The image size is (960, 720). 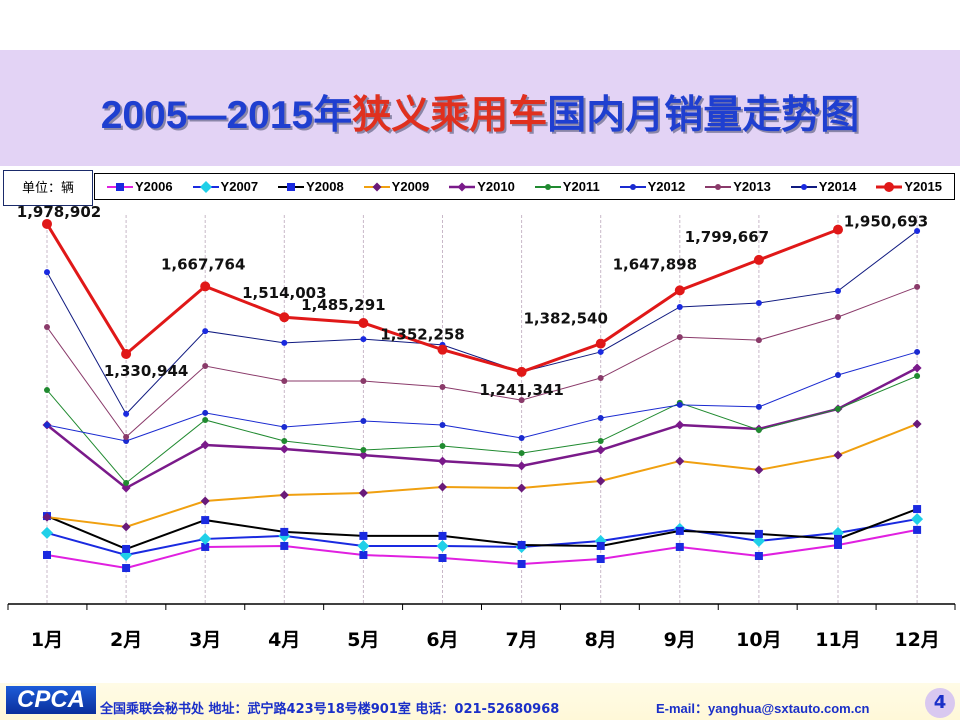 I want to click on legend-label: Y2015, so click(x=923, y=186).